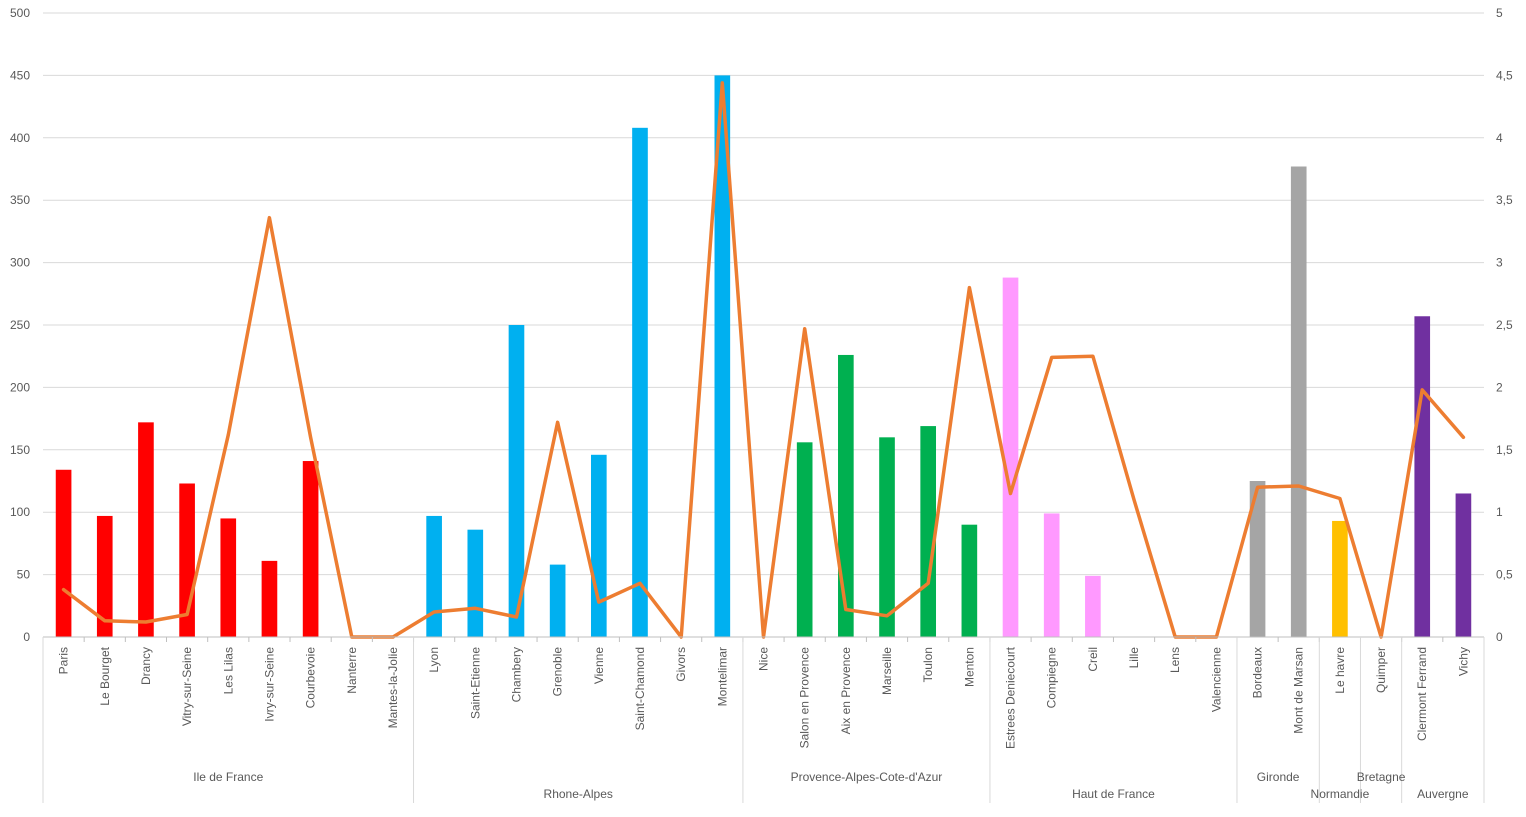 The width and height of the screenshot is (1526, 817). What do you see at coordinates (1278, 777) in the screenshot?
I see `group-label: Gironde` at bounding box center [1278, 777].